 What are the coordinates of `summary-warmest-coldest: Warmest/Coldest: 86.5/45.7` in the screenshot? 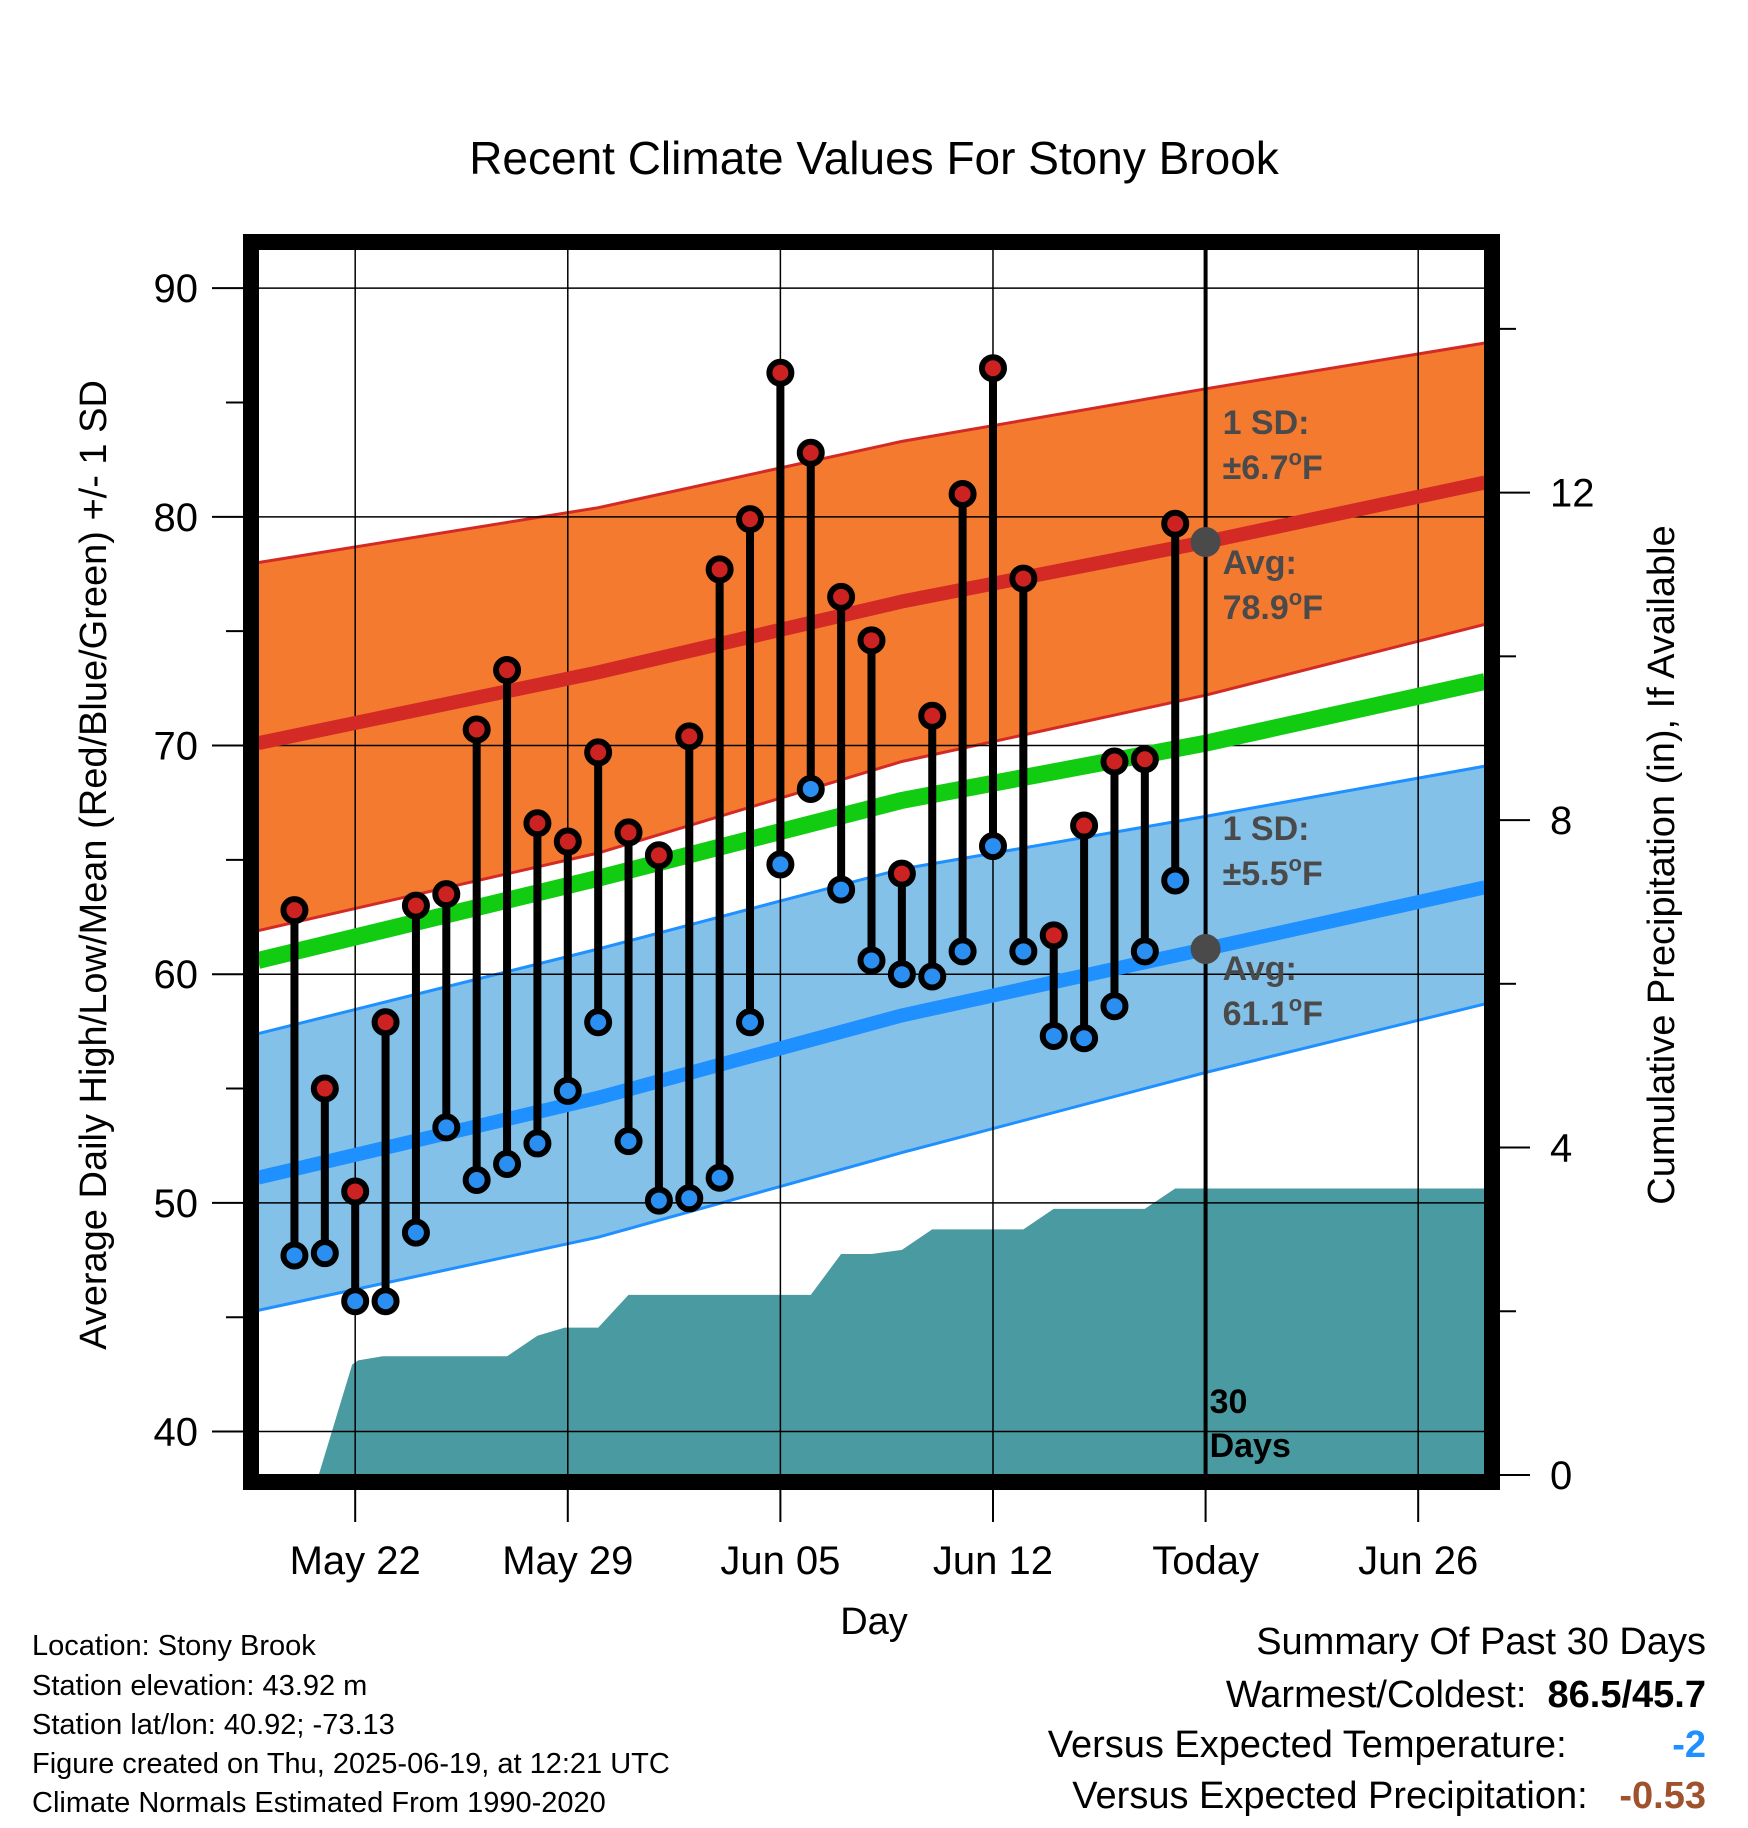 It's located at (1466, 1695).